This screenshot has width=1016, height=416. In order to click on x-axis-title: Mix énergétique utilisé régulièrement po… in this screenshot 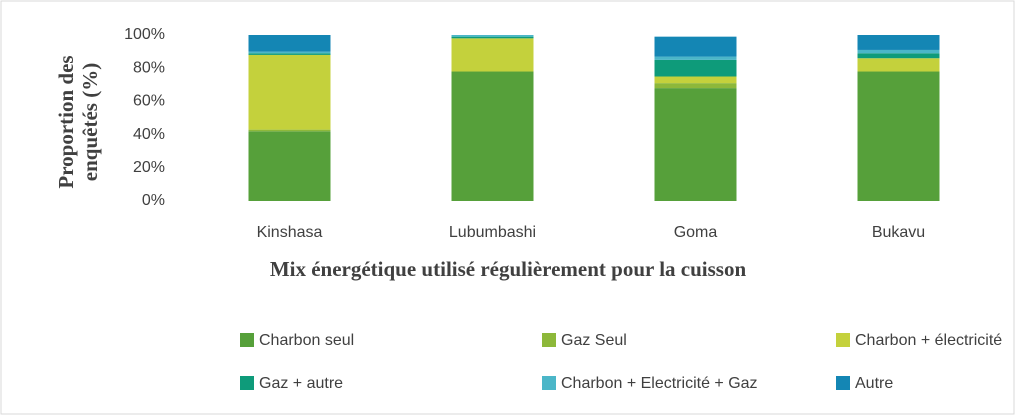, I will do `click(508, 269)`.